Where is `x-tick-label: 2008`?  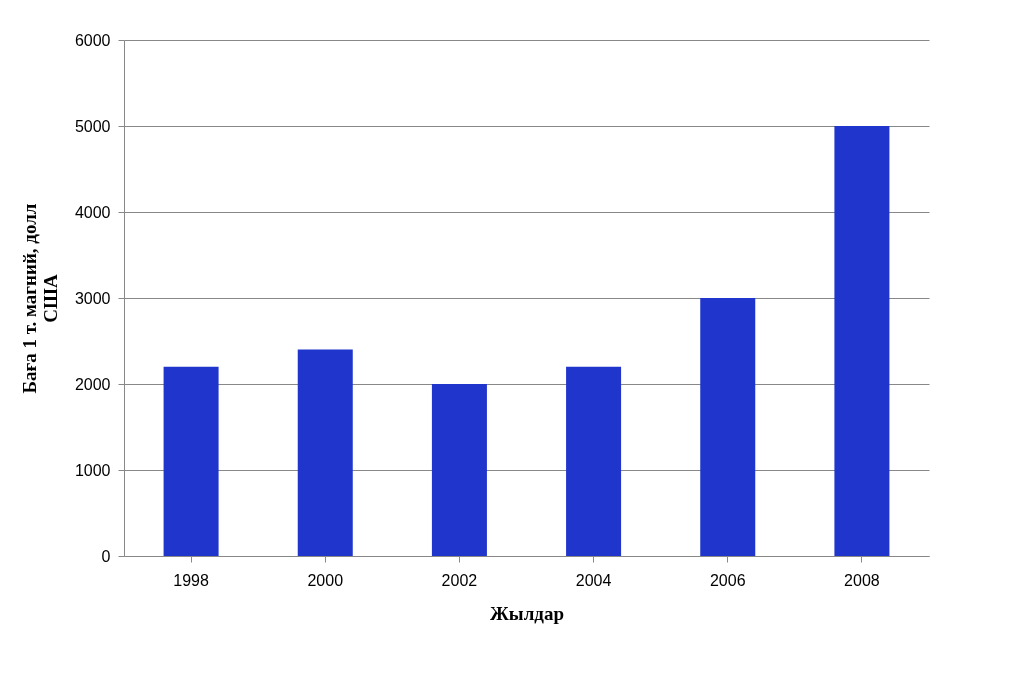 x-tick-label: 2008 is located at coordinates (862, 580).